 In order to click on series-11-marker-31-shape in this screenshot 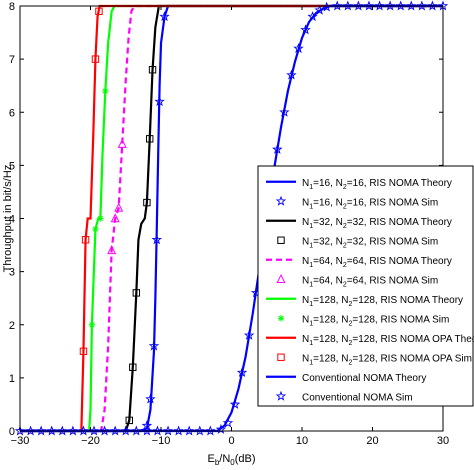, I will do `click(305, 29)`.